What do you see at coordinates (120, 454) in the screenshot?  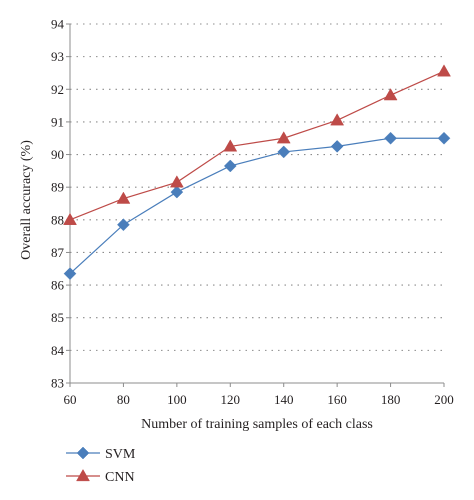 I see `legend-label-svm: SVM` at bounding box center [120, 454].